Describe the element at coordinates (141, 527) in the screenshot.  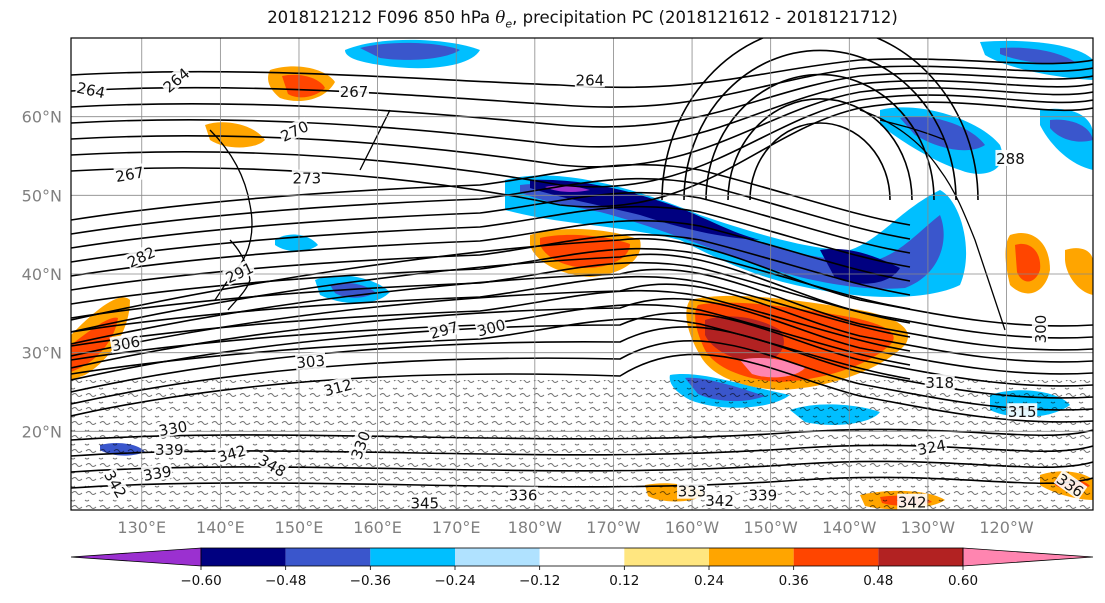
I see `lon-tick-label: 130°E` at that location.